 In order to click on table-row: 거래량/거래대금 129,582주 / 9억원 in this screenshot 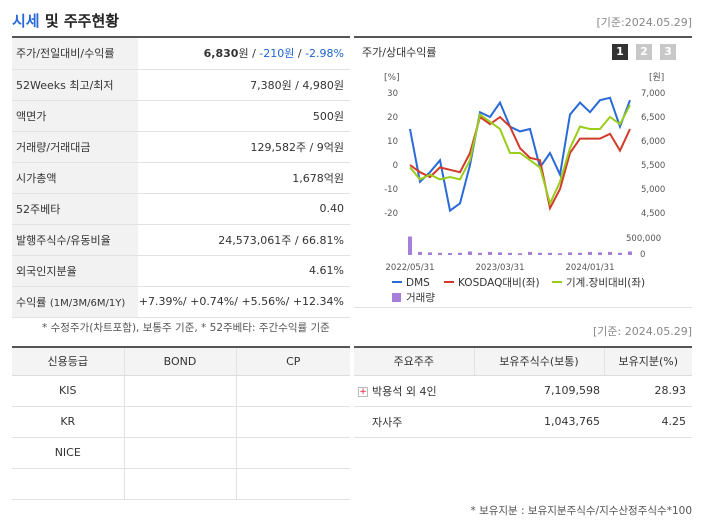, I will do `click(181, 147)`.